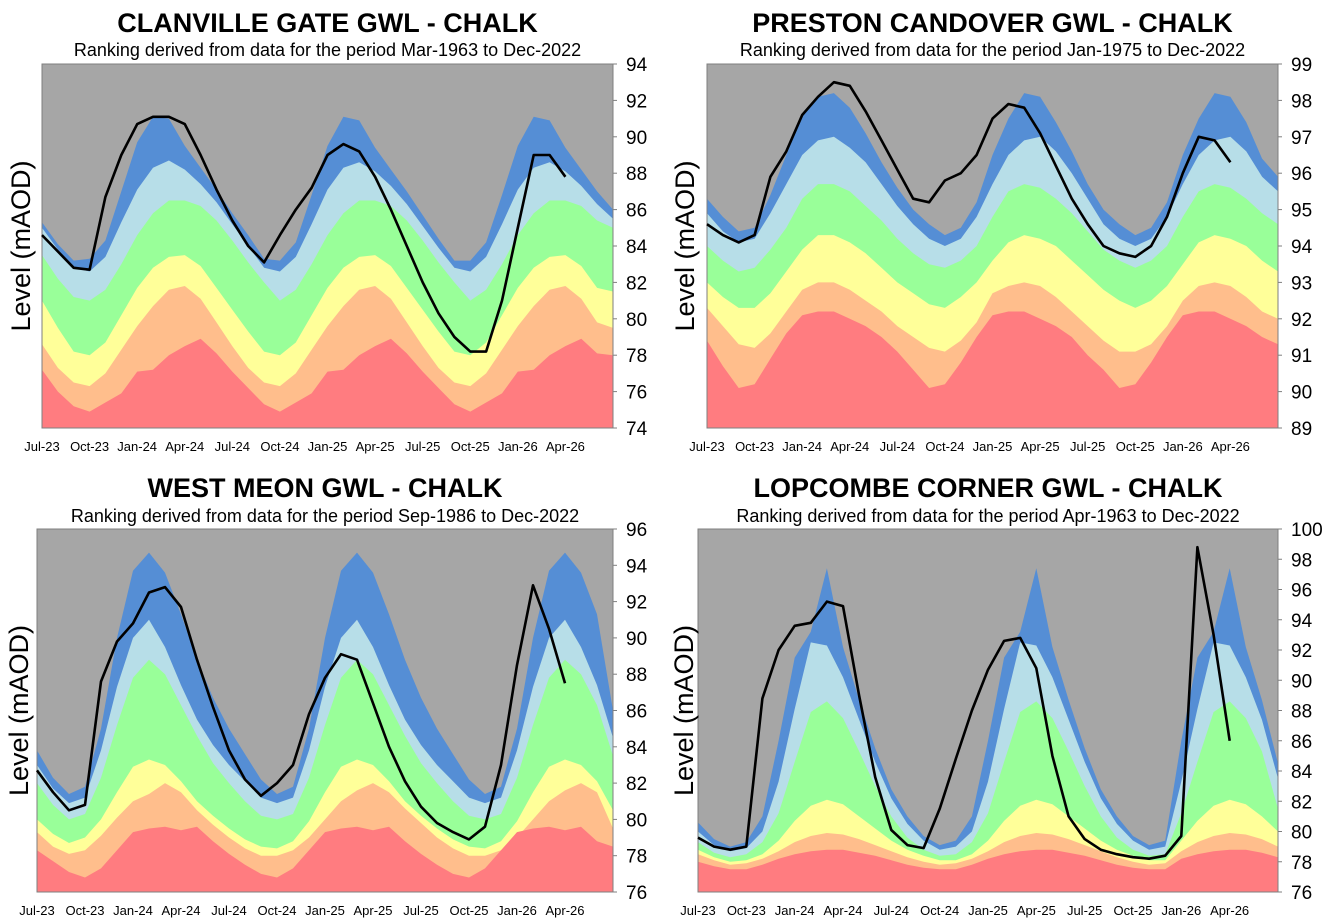  I want to click on y-tick-label: 95, so click(1301, 211).